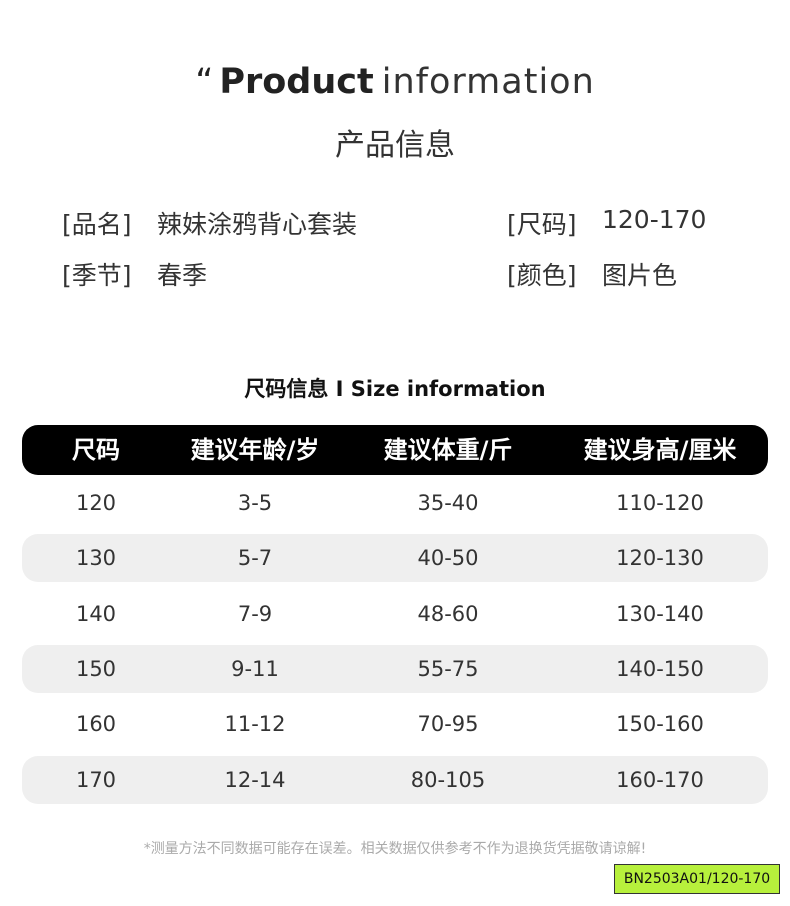 This screenshot has width=790, height=906. I want to click on header-cell: 建议年龄/岁, so click(255, 450).